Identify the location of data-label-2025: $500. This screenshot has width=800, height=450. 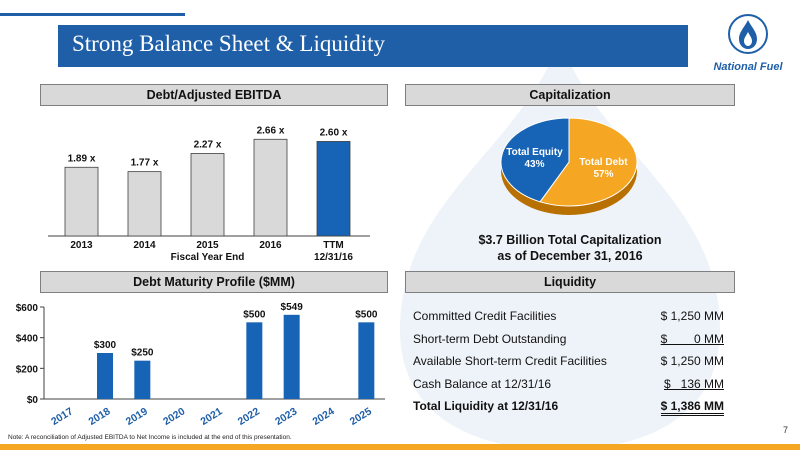
(366, 314).